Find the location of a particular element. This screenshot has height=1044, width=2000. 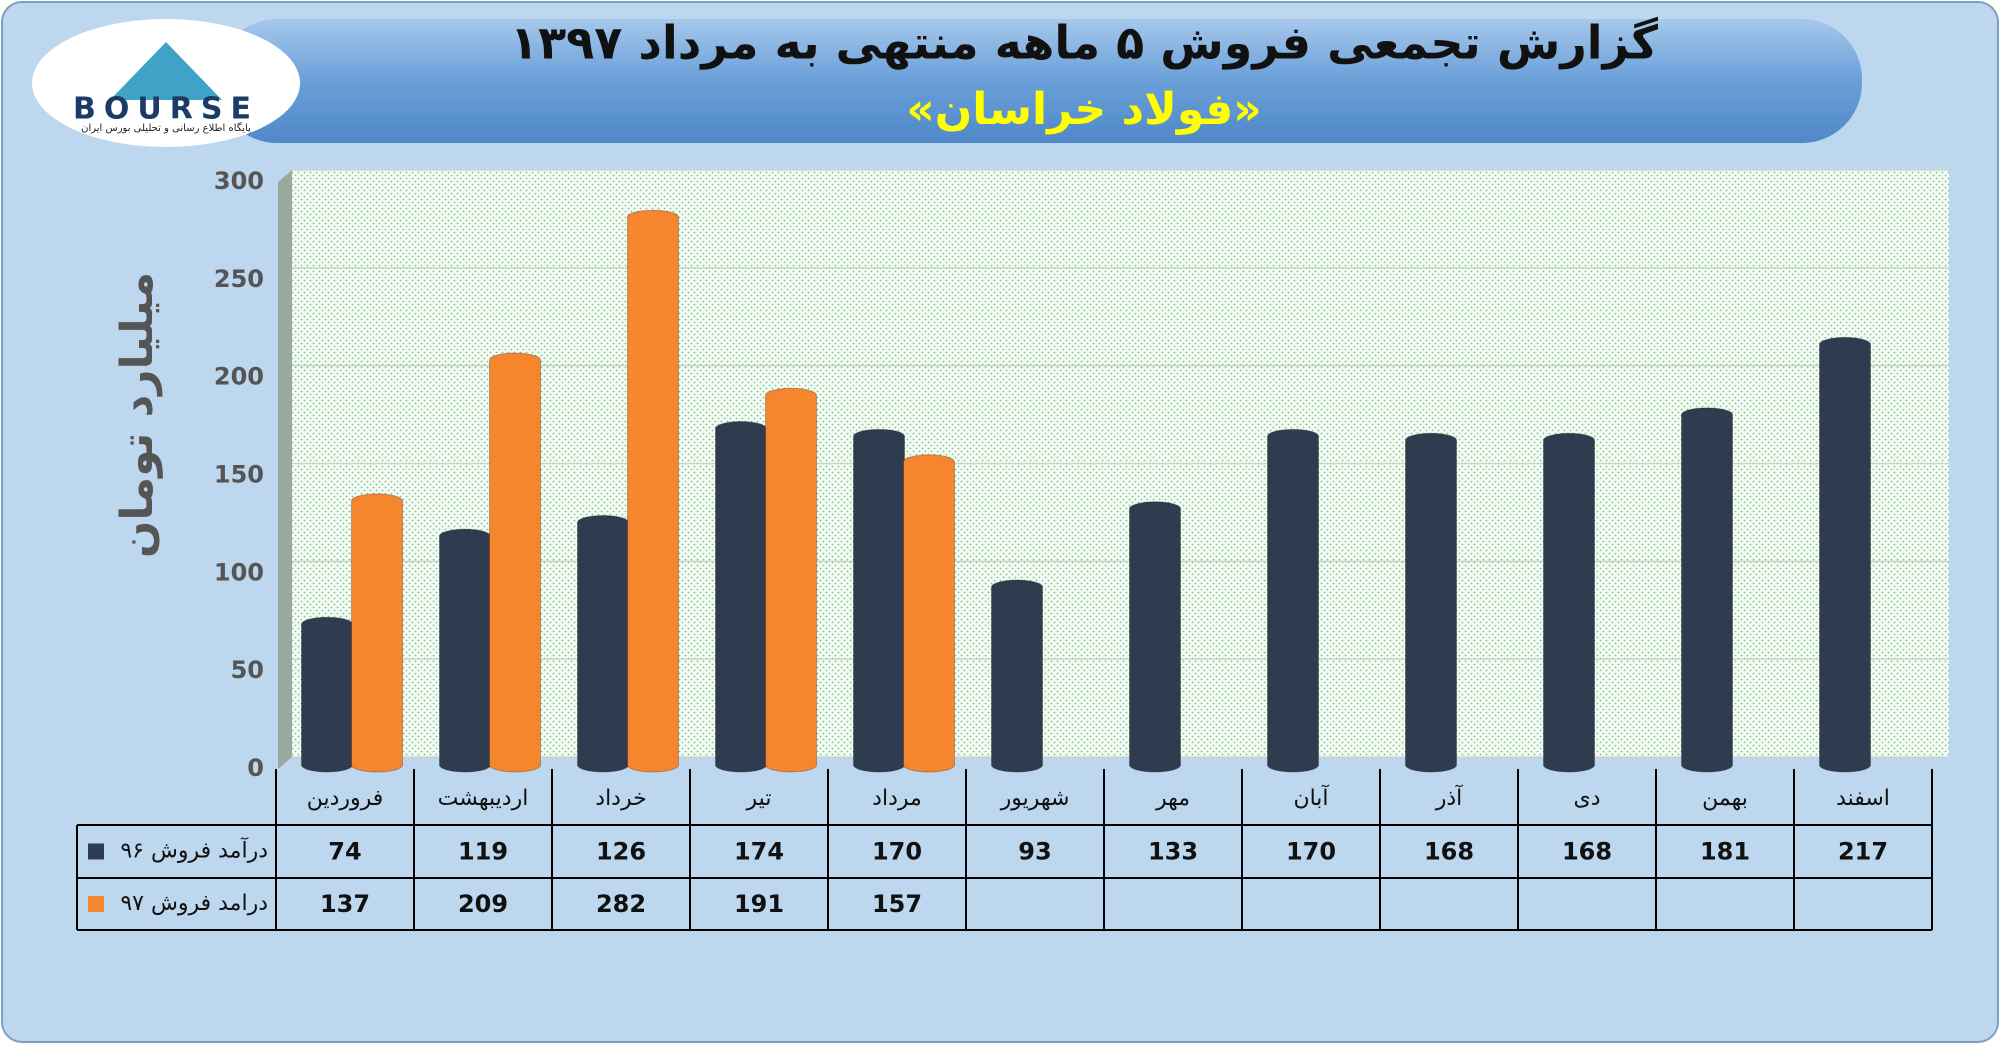

x-tick-label: خرداد is located at coordinates (620, 798).